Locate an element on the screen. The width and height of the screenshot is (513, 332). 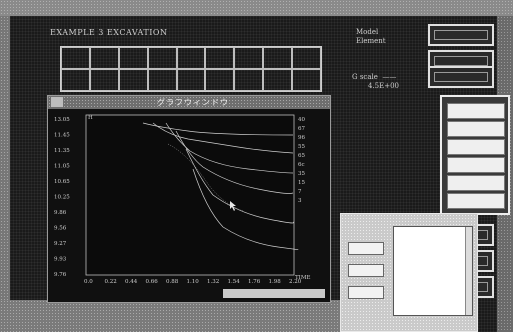
select-dialog is located at coordinates (409, 272).